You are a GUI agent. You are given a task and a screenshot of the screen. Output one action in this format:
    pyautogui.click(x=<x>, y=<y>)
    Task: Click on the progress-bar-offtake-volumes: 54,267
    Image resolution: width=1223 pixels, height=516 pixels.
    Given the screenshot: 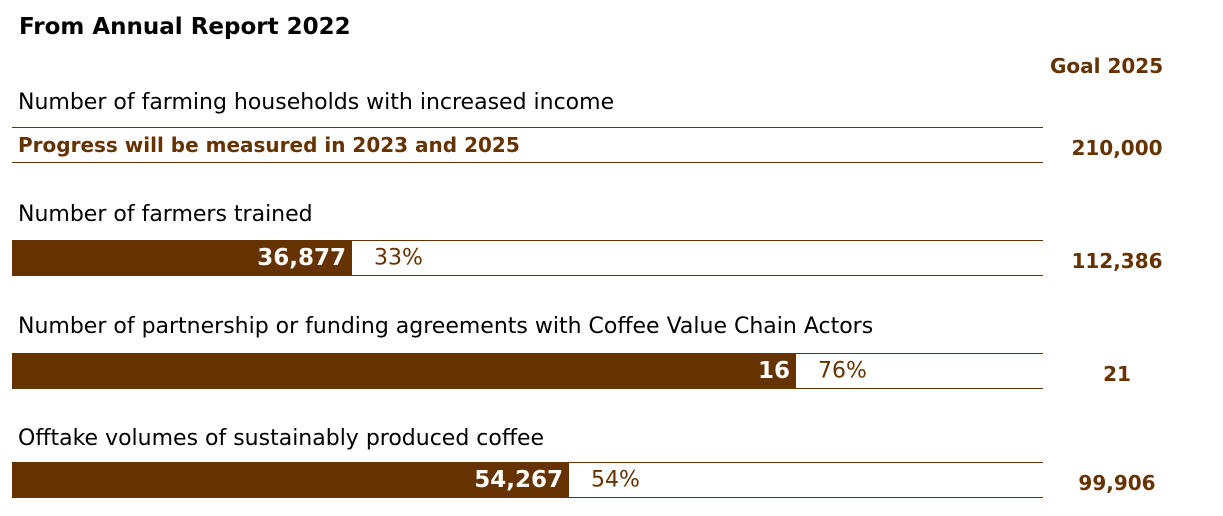 What is the action you would take?
    pyautogui.click(x=290, y=480)
    